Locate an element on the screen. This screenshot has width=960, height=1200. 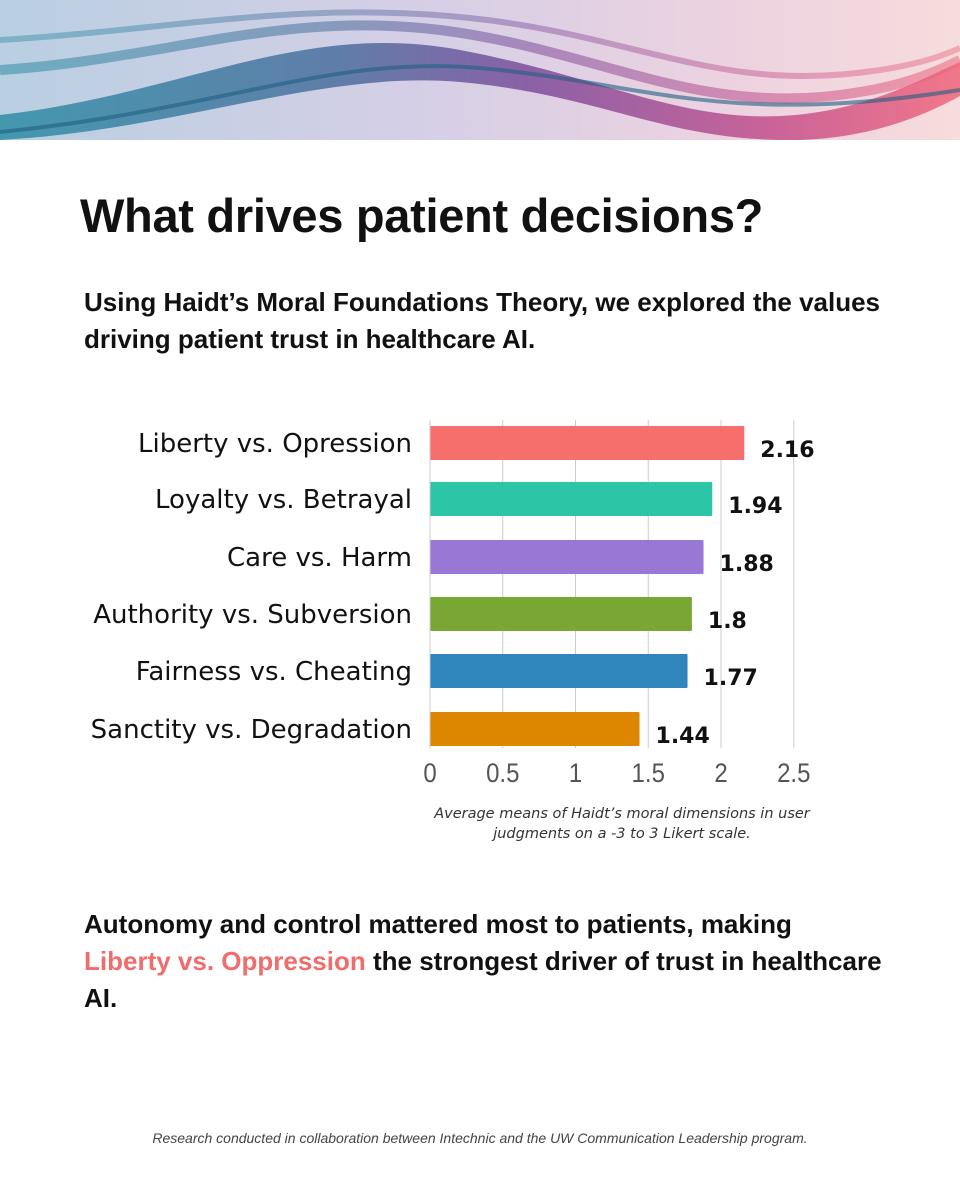
category-label-4: Fairness vs. Cheating is located at coordinates (274, 672).